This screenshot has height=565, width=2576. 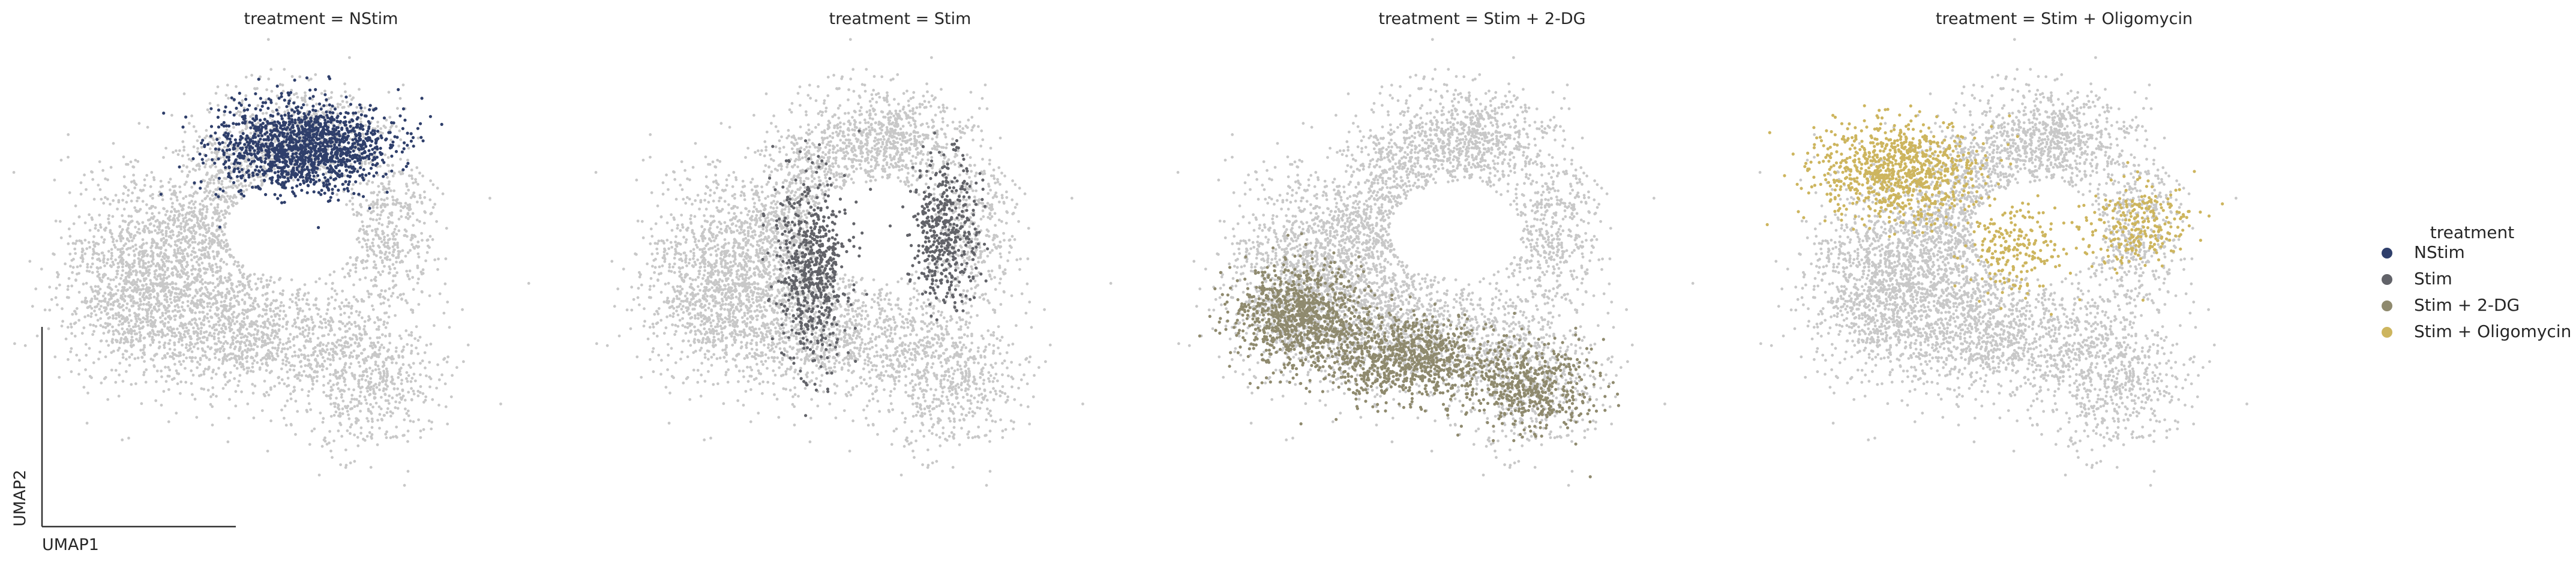 What do you see at coordinates (900, 19) in the screenshot?
I see `panel-title: treatment = Stim` at bounding box center [900, 19].